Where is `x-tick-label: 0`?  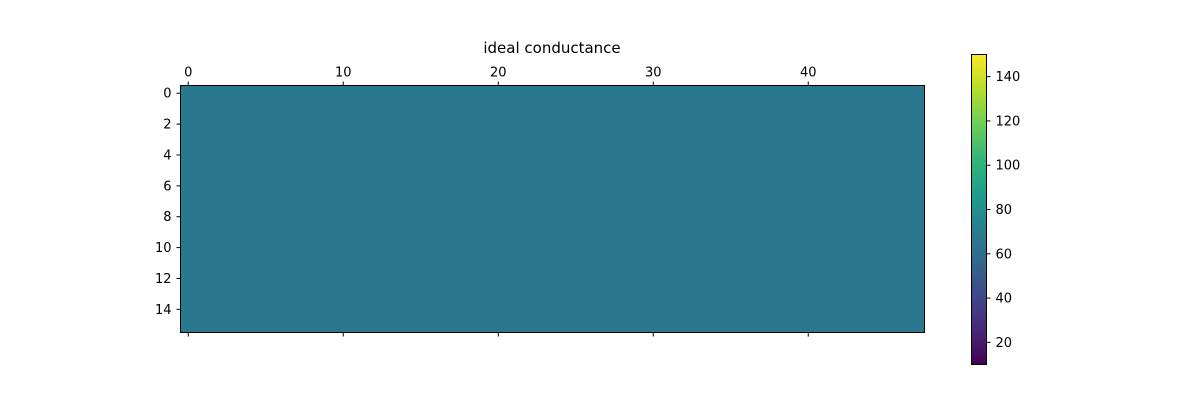 x-tick-label: 0 is located at coordinates (188, 73).